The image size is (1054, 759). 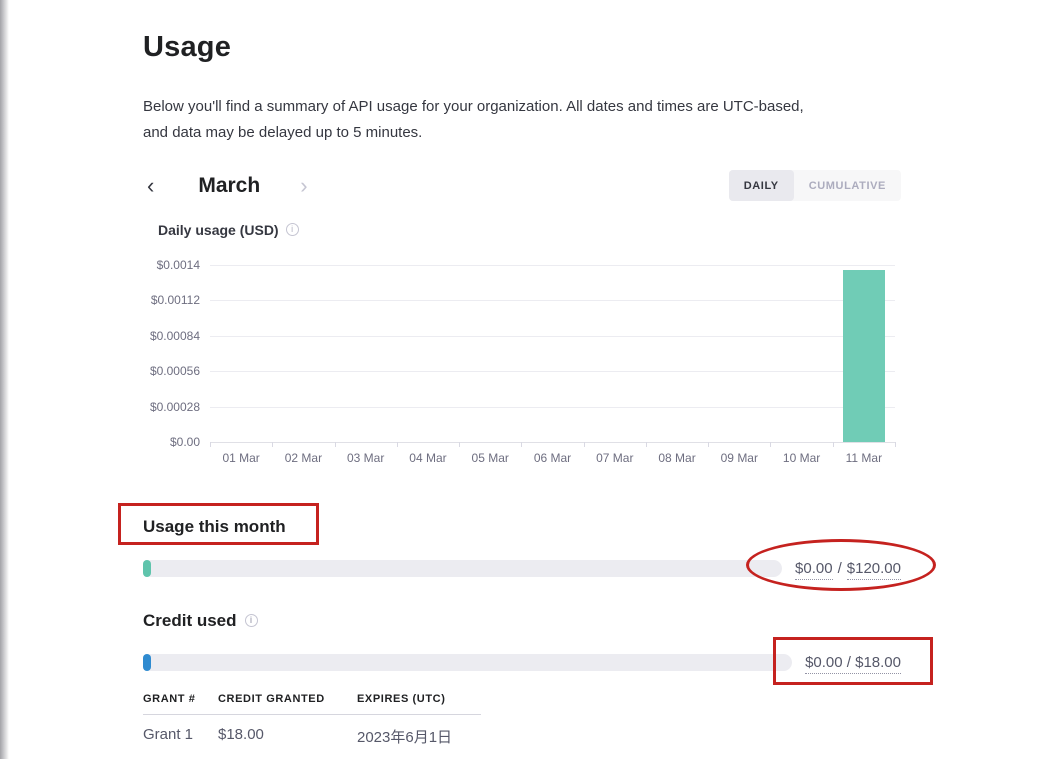 I want to click on credit-progress-value: $0.00 / $18.00, so click(x=853, y=664).